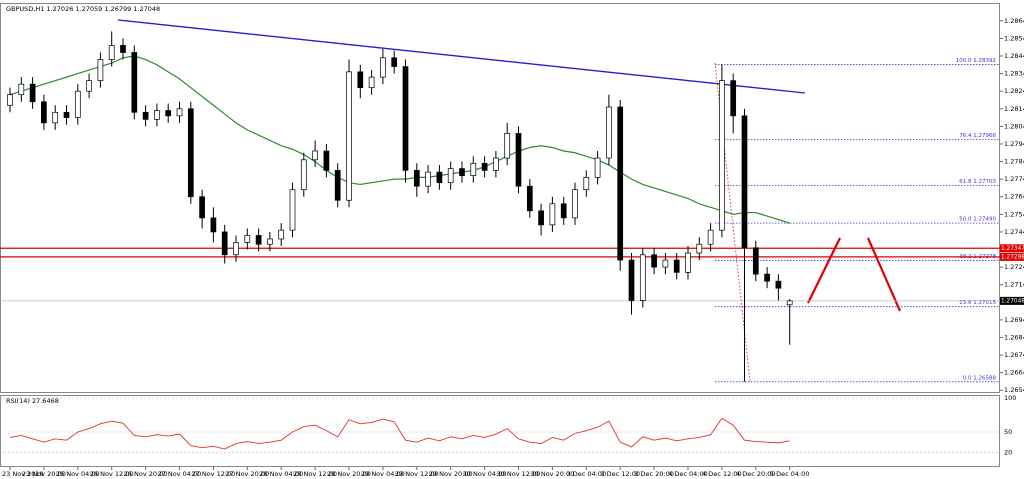 Image resolution: width=1024 pixels, height=479 pixels. What do you see at coordinates (383, 474) in the screenshot?
I see `x-tick-label: 29 Nov 04:00` at bounding box center [383, 474].